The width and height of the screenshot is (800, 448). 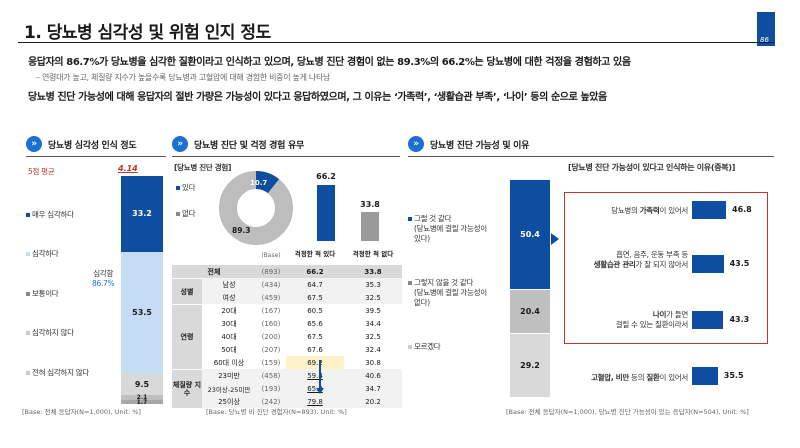 I want to click on section2-rule, so click(x=286, y=156).